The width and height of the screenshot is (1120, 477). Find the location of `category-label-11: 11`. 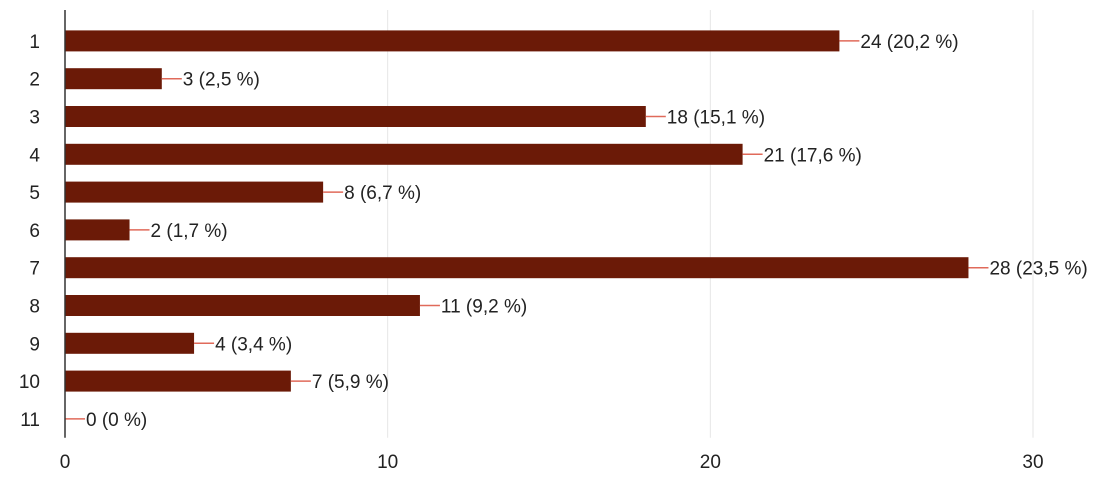

category-label-11: 11 is located at coordinates (30, 420).